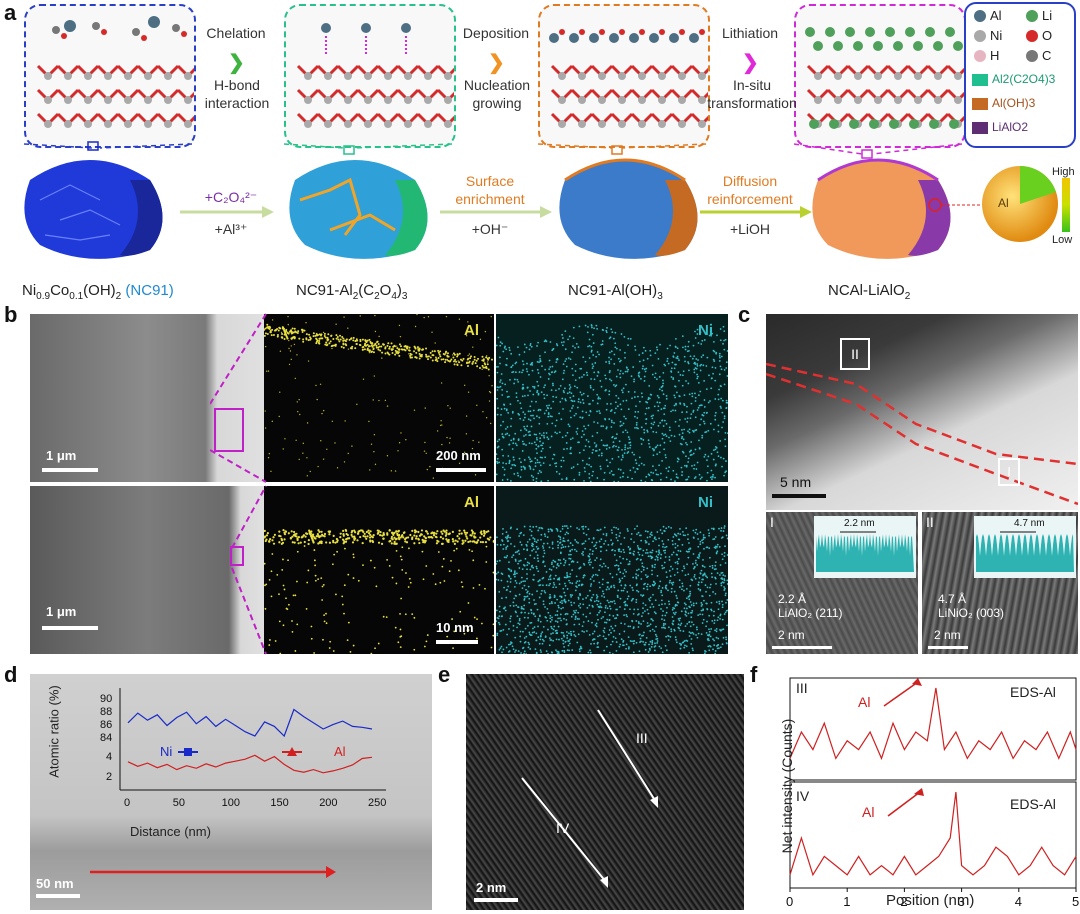  I want to click on particle1-label: Ni0.9Co0.1(OH)2 (NC91), so click(98, 292).